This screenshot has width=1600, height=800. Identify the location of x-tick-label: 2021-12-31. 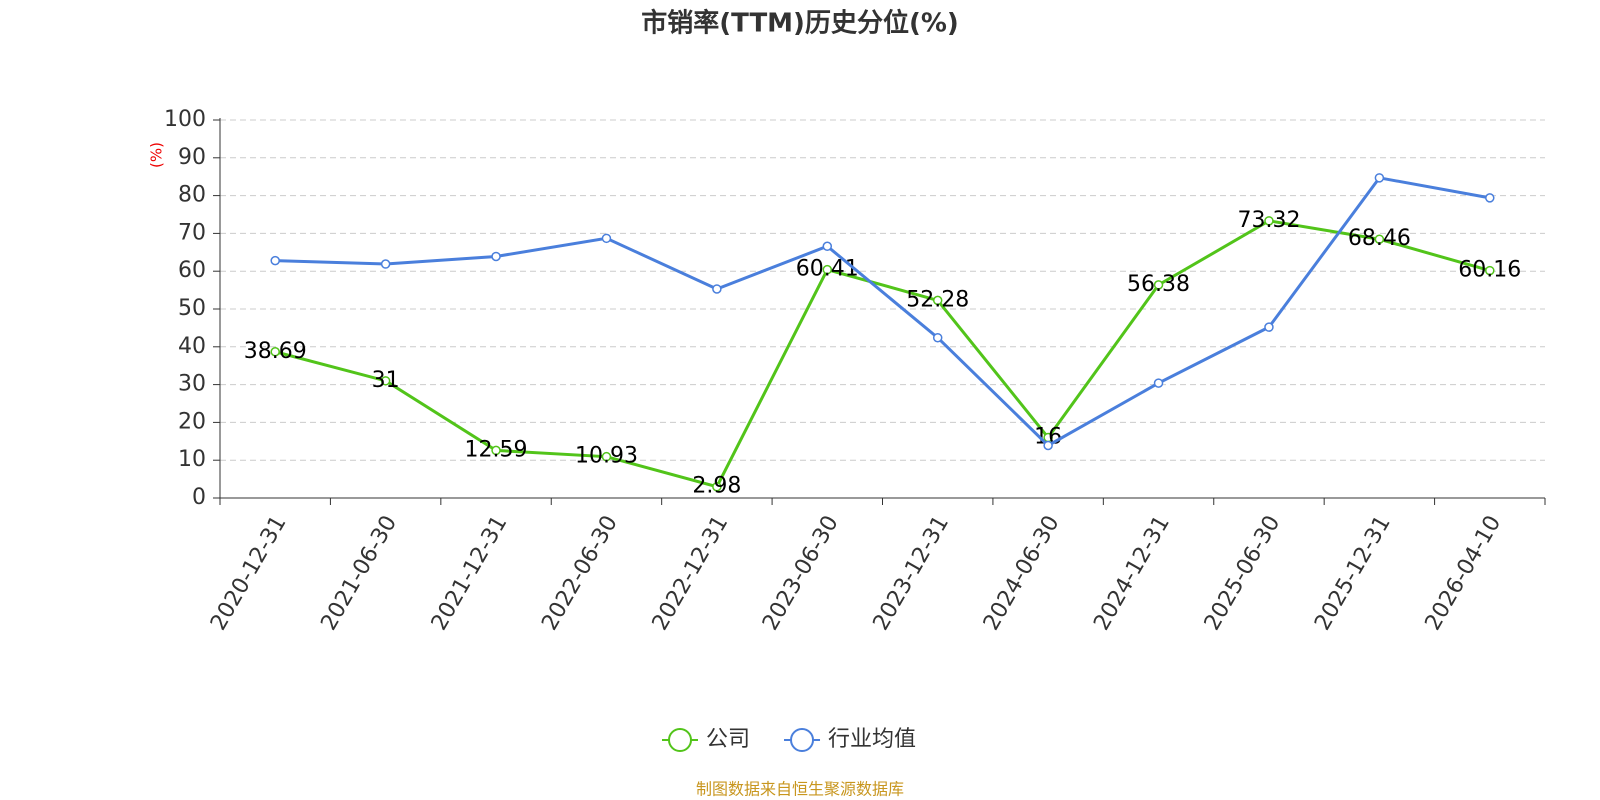
(470, 573).